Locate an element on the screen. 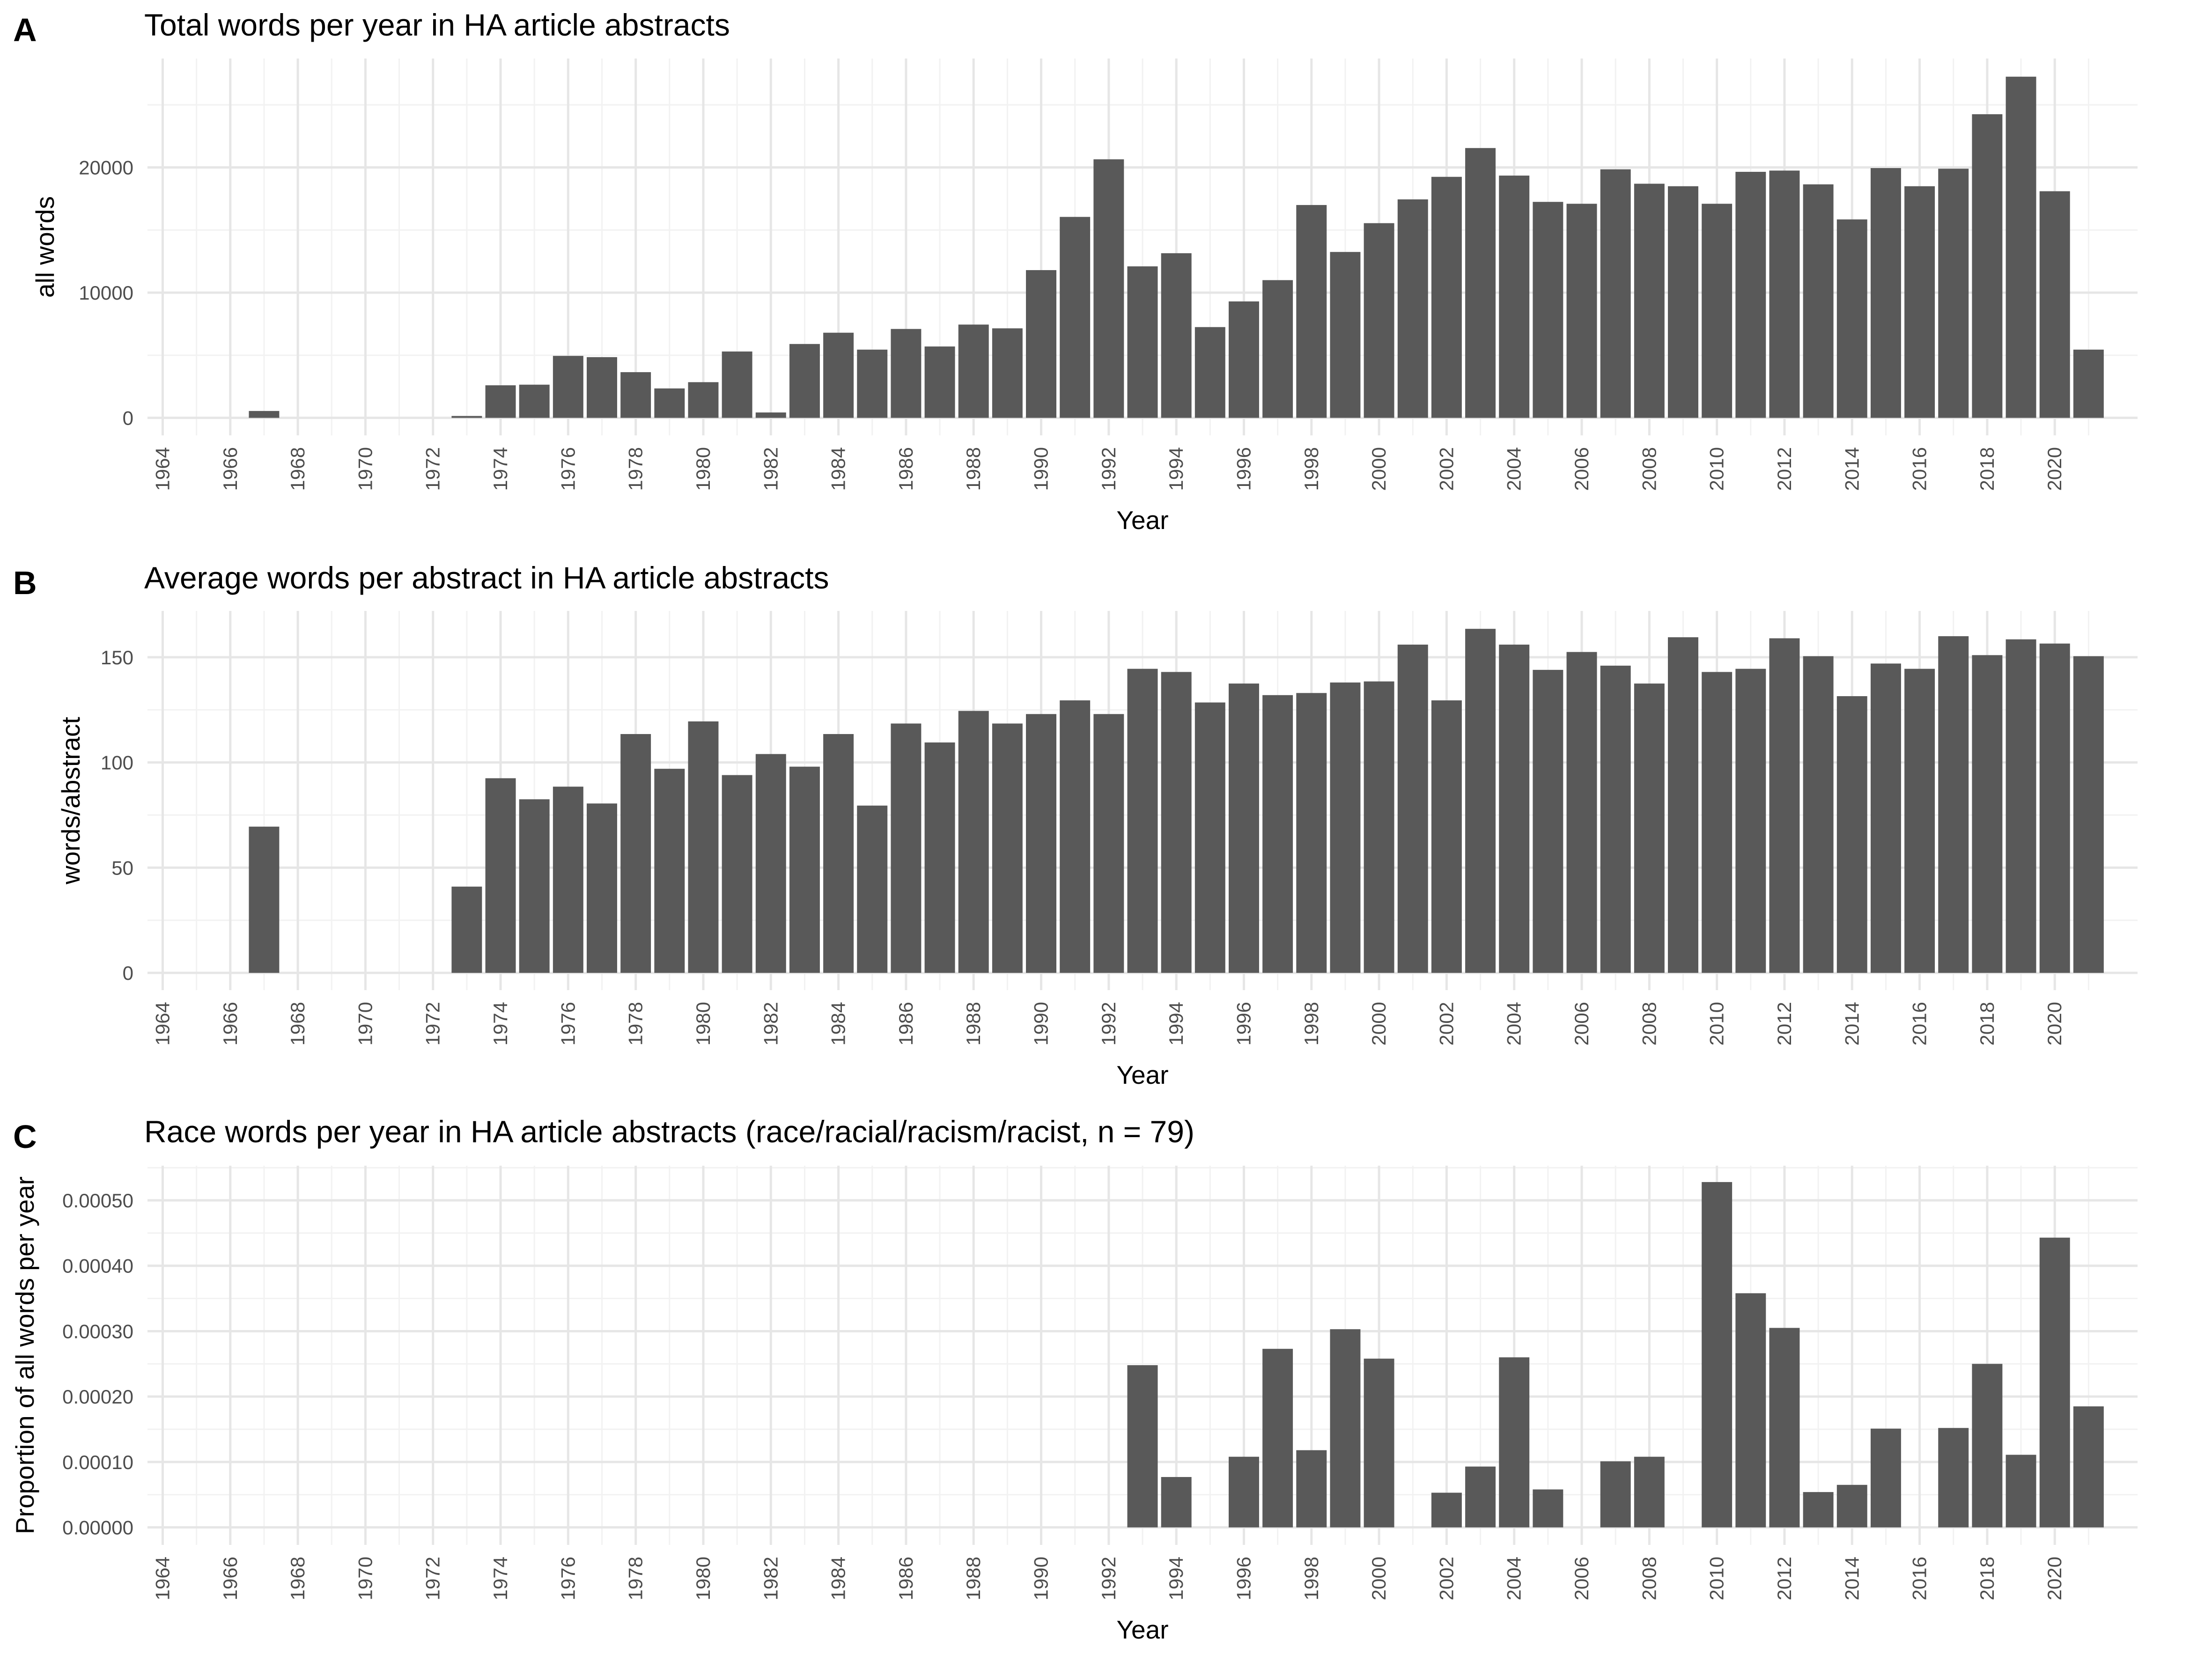 The height and width of the screenshot is (1661, 2212). x-tick-label: 2006 is located at coordinates (1582, 469).